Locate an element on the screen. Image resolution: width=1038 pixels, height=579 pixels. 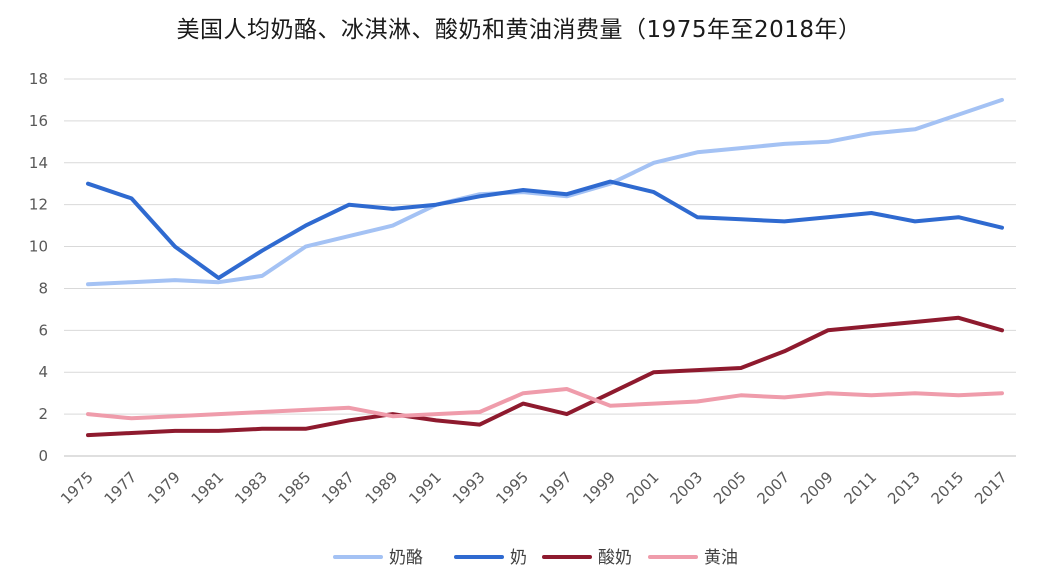
y-tick-label: 16 is located at coordinates (38, 121).